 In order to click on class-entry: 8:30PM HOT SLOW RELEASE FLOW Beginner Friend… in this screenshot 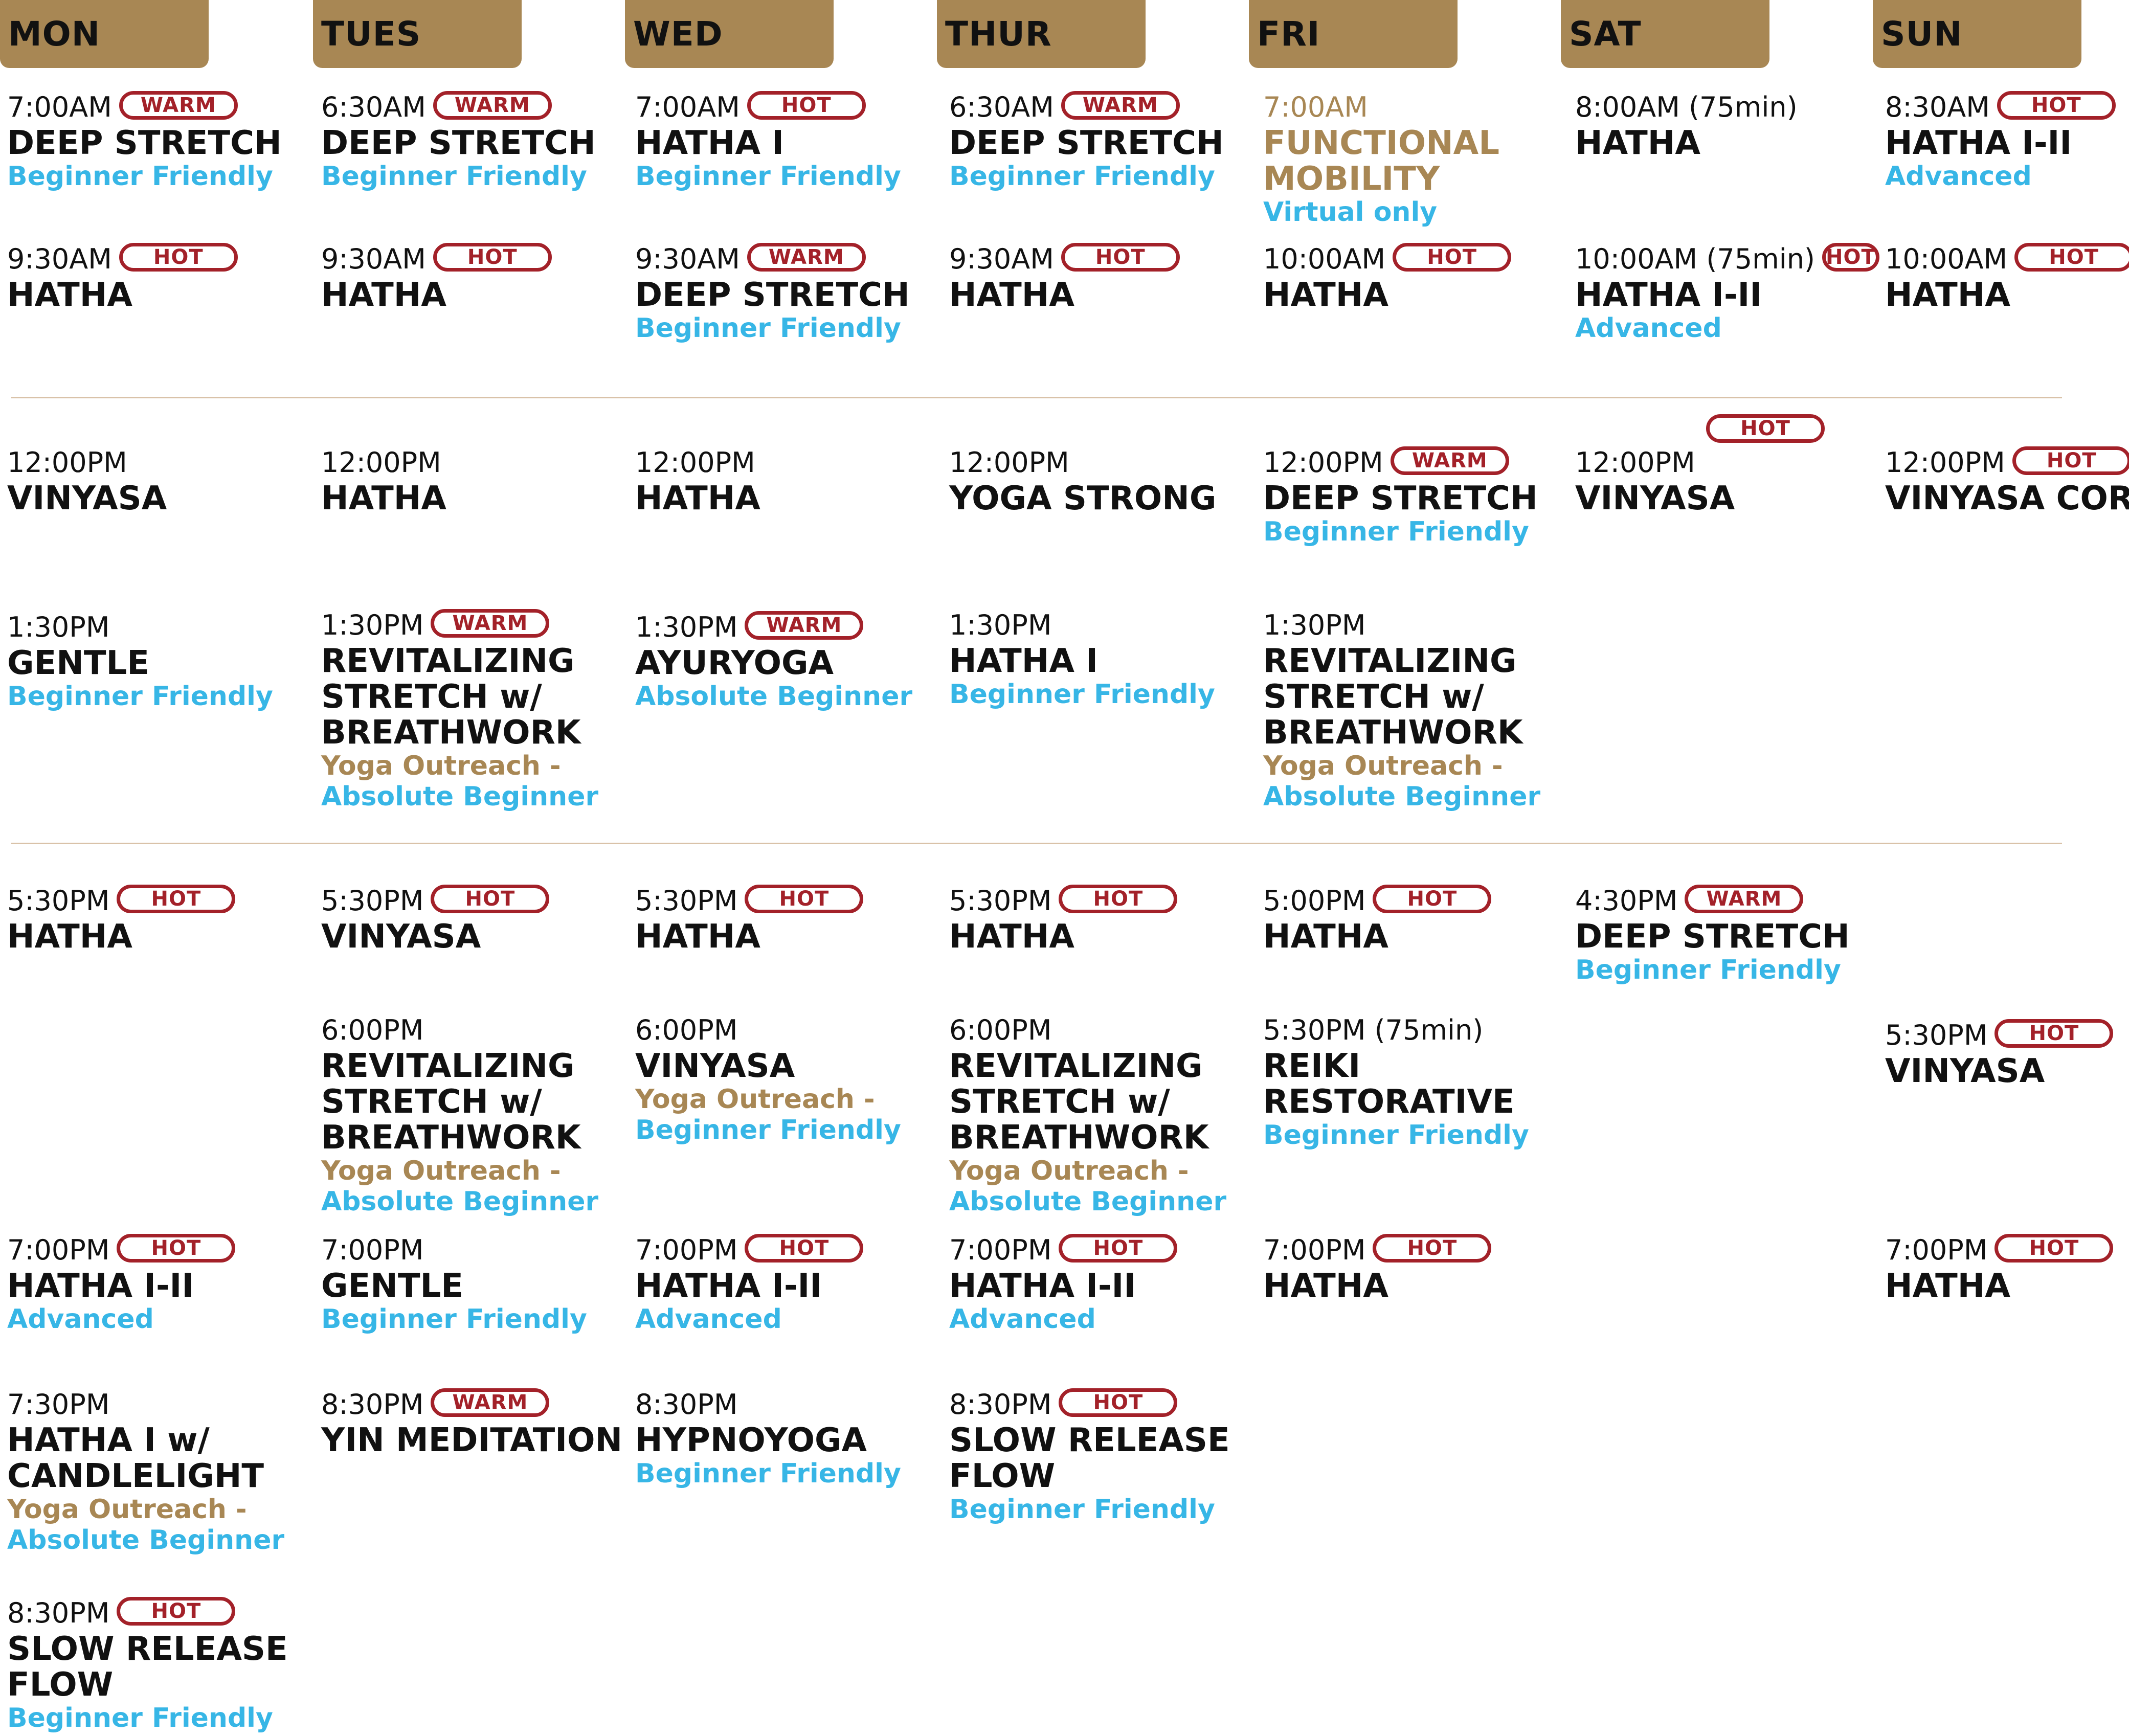, I will do `click(1090, 1456)`.